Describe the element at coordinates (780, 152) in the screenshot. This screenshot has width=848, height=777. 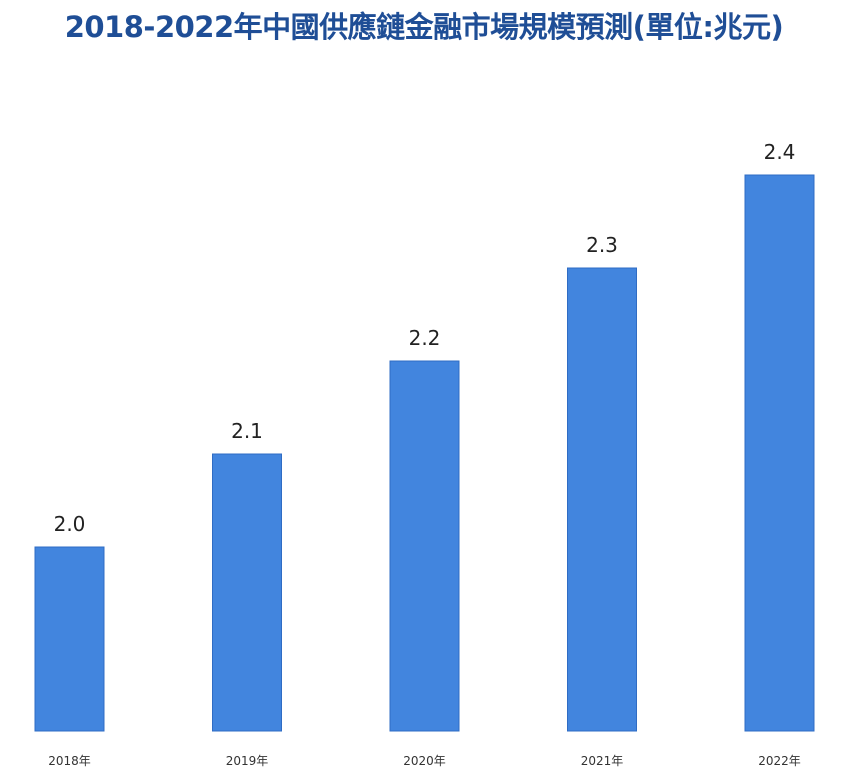
I see `data-label-4: 2.4` at that location.